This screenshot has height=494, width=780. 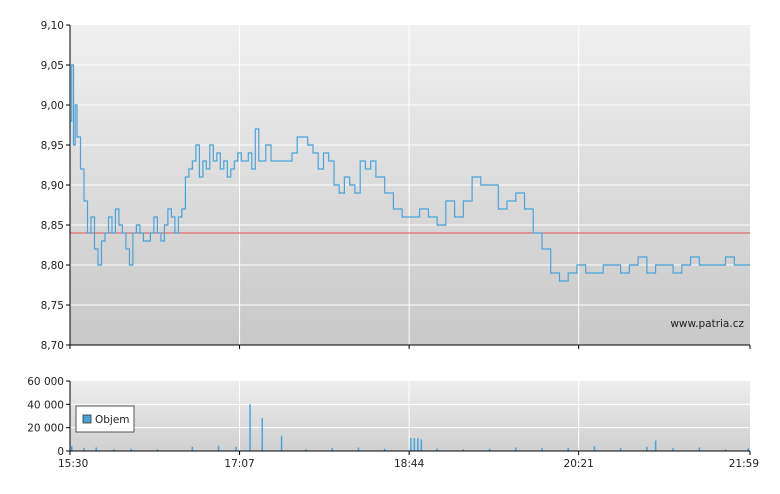 I want to click on volume-y-tick-label: 60 000, so click(x=45, y=382).